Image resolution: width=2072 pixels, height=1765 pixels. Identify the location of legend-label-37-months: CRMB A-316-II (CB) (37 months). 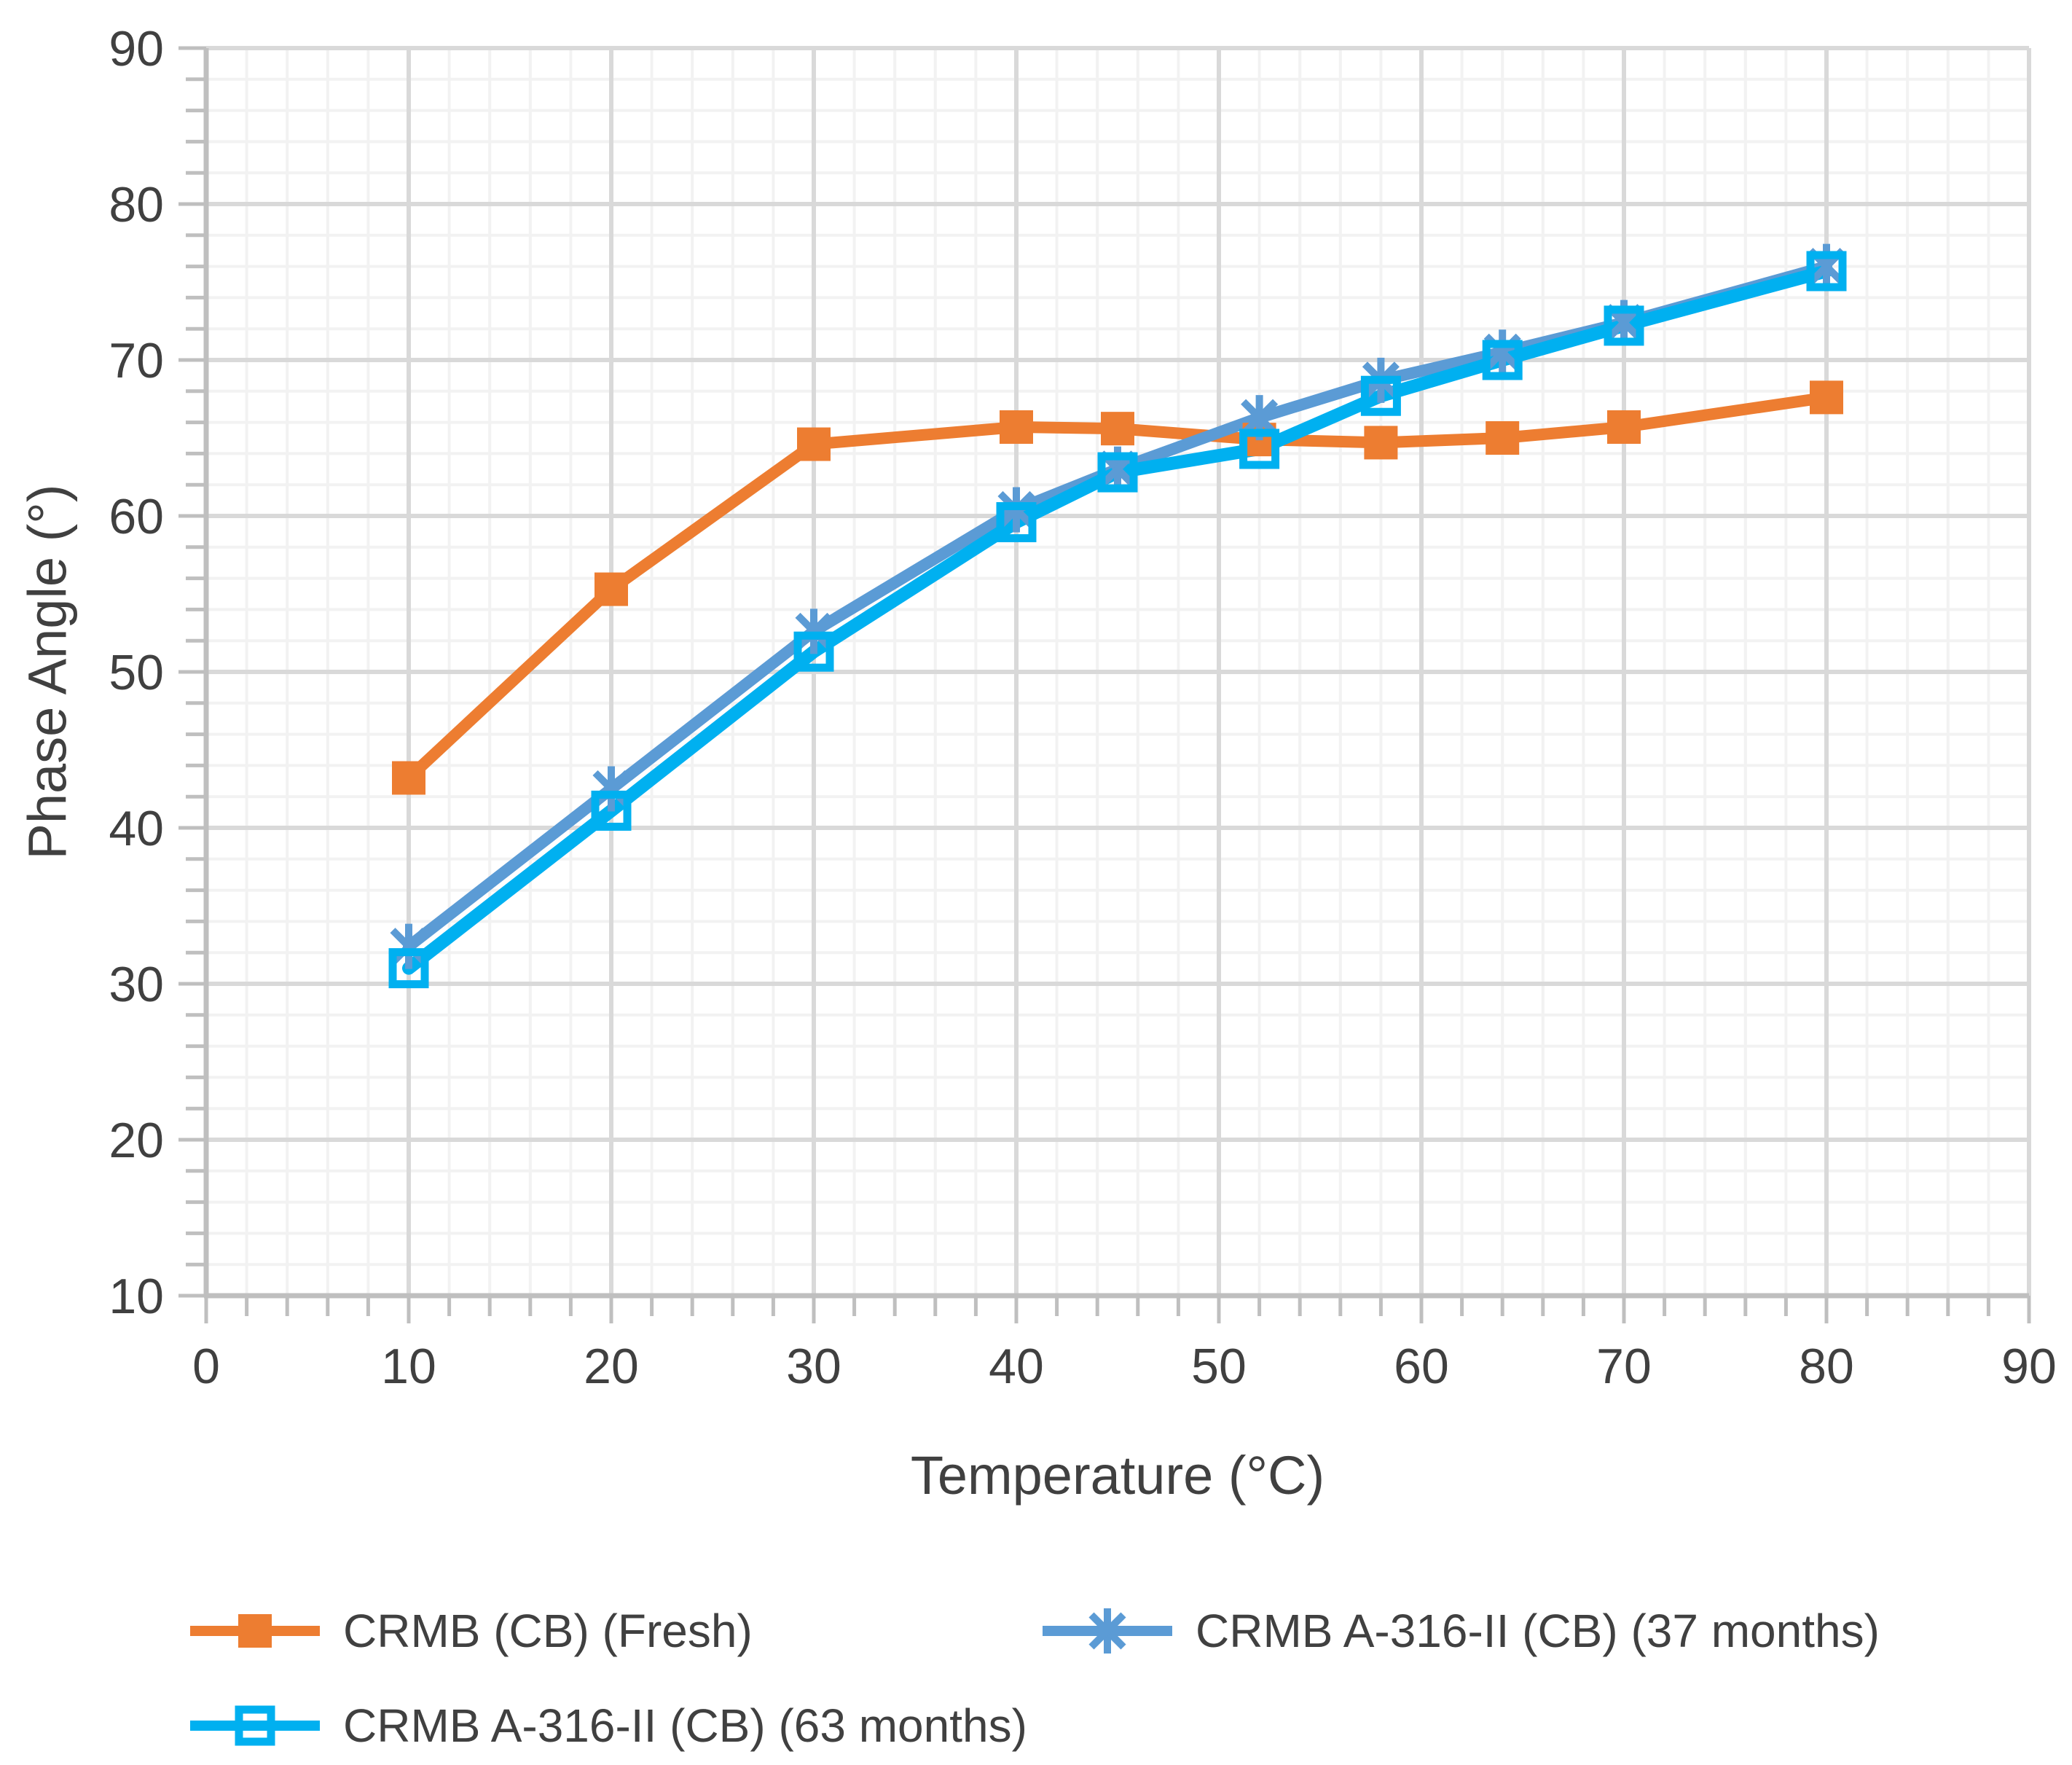
(1538, 1630).